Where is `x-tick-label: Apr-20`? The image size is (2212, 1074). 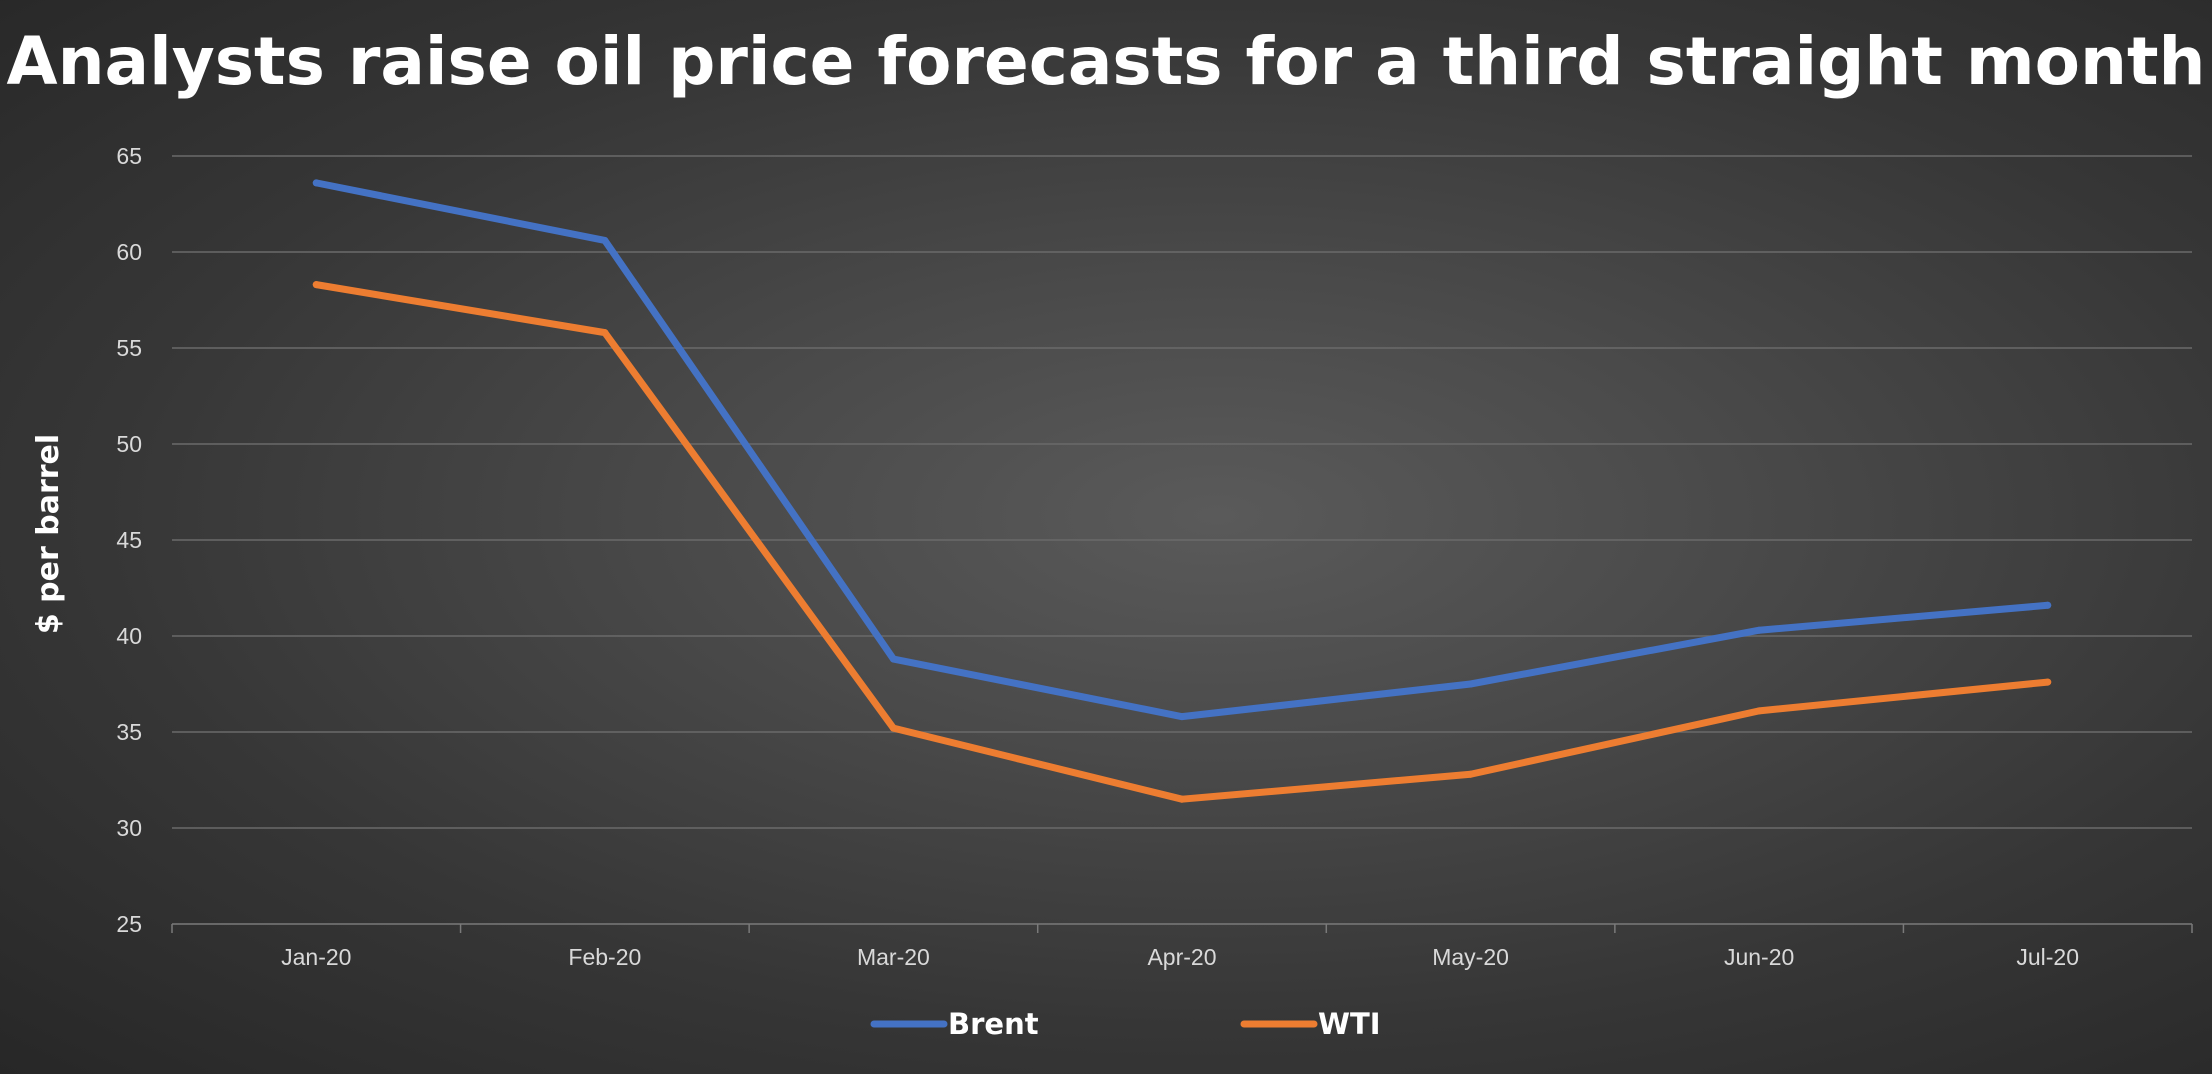 x-tick-label: Apr-20 is located at coordinates (1181, 957).